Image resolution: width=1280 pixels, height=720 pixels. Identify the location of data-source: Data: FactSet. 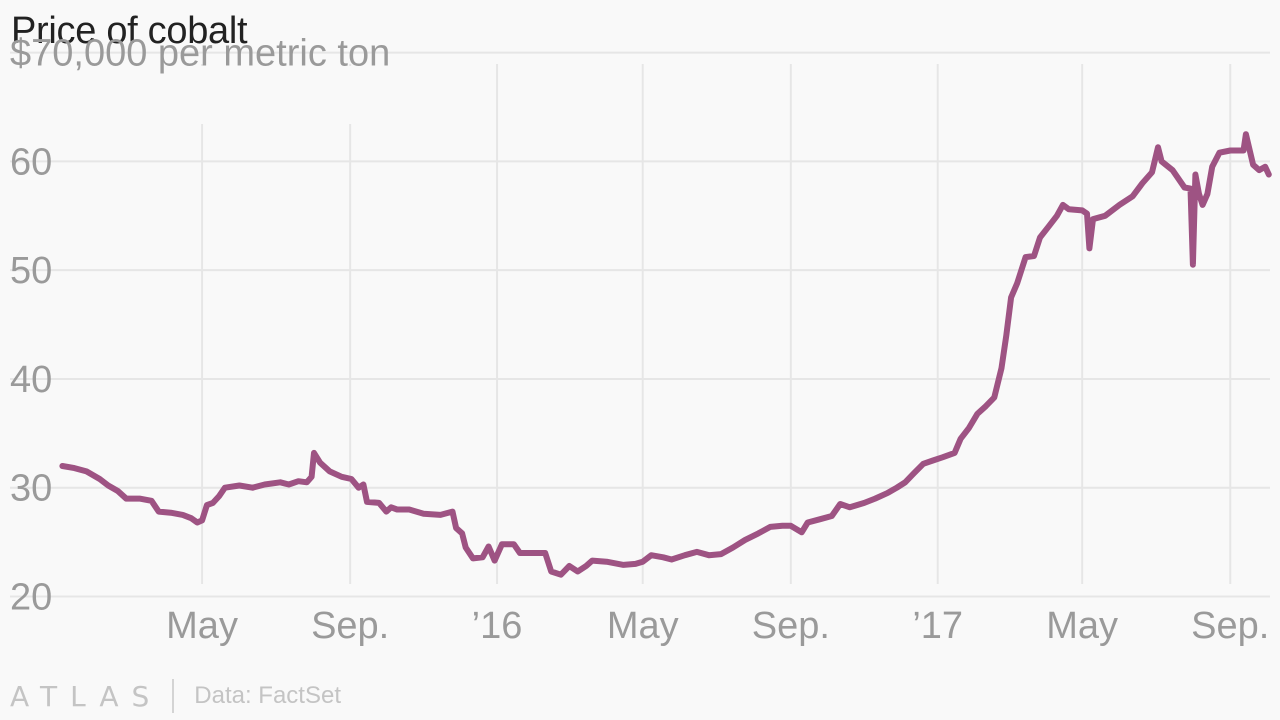
(267, 695).